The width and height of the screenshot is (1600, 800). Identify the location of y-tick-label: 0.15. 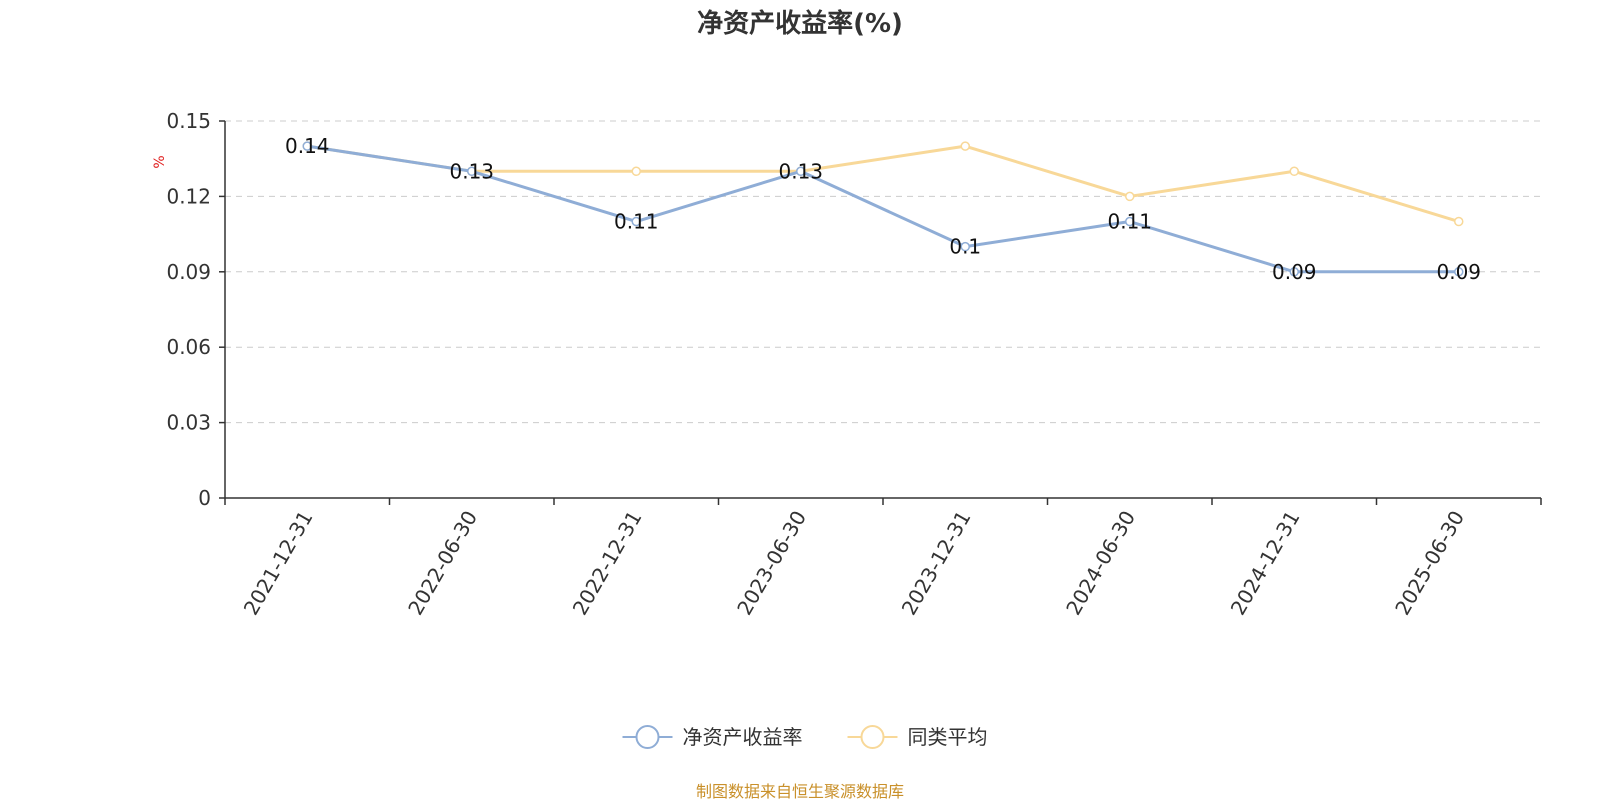
(188, 121).